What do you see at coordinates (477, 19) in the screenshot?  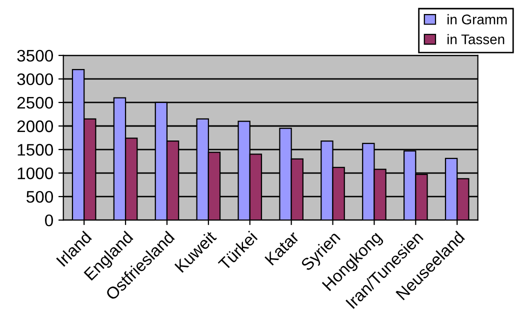 I see `legend-label: in Gramm` at bounding box center [477, 19].